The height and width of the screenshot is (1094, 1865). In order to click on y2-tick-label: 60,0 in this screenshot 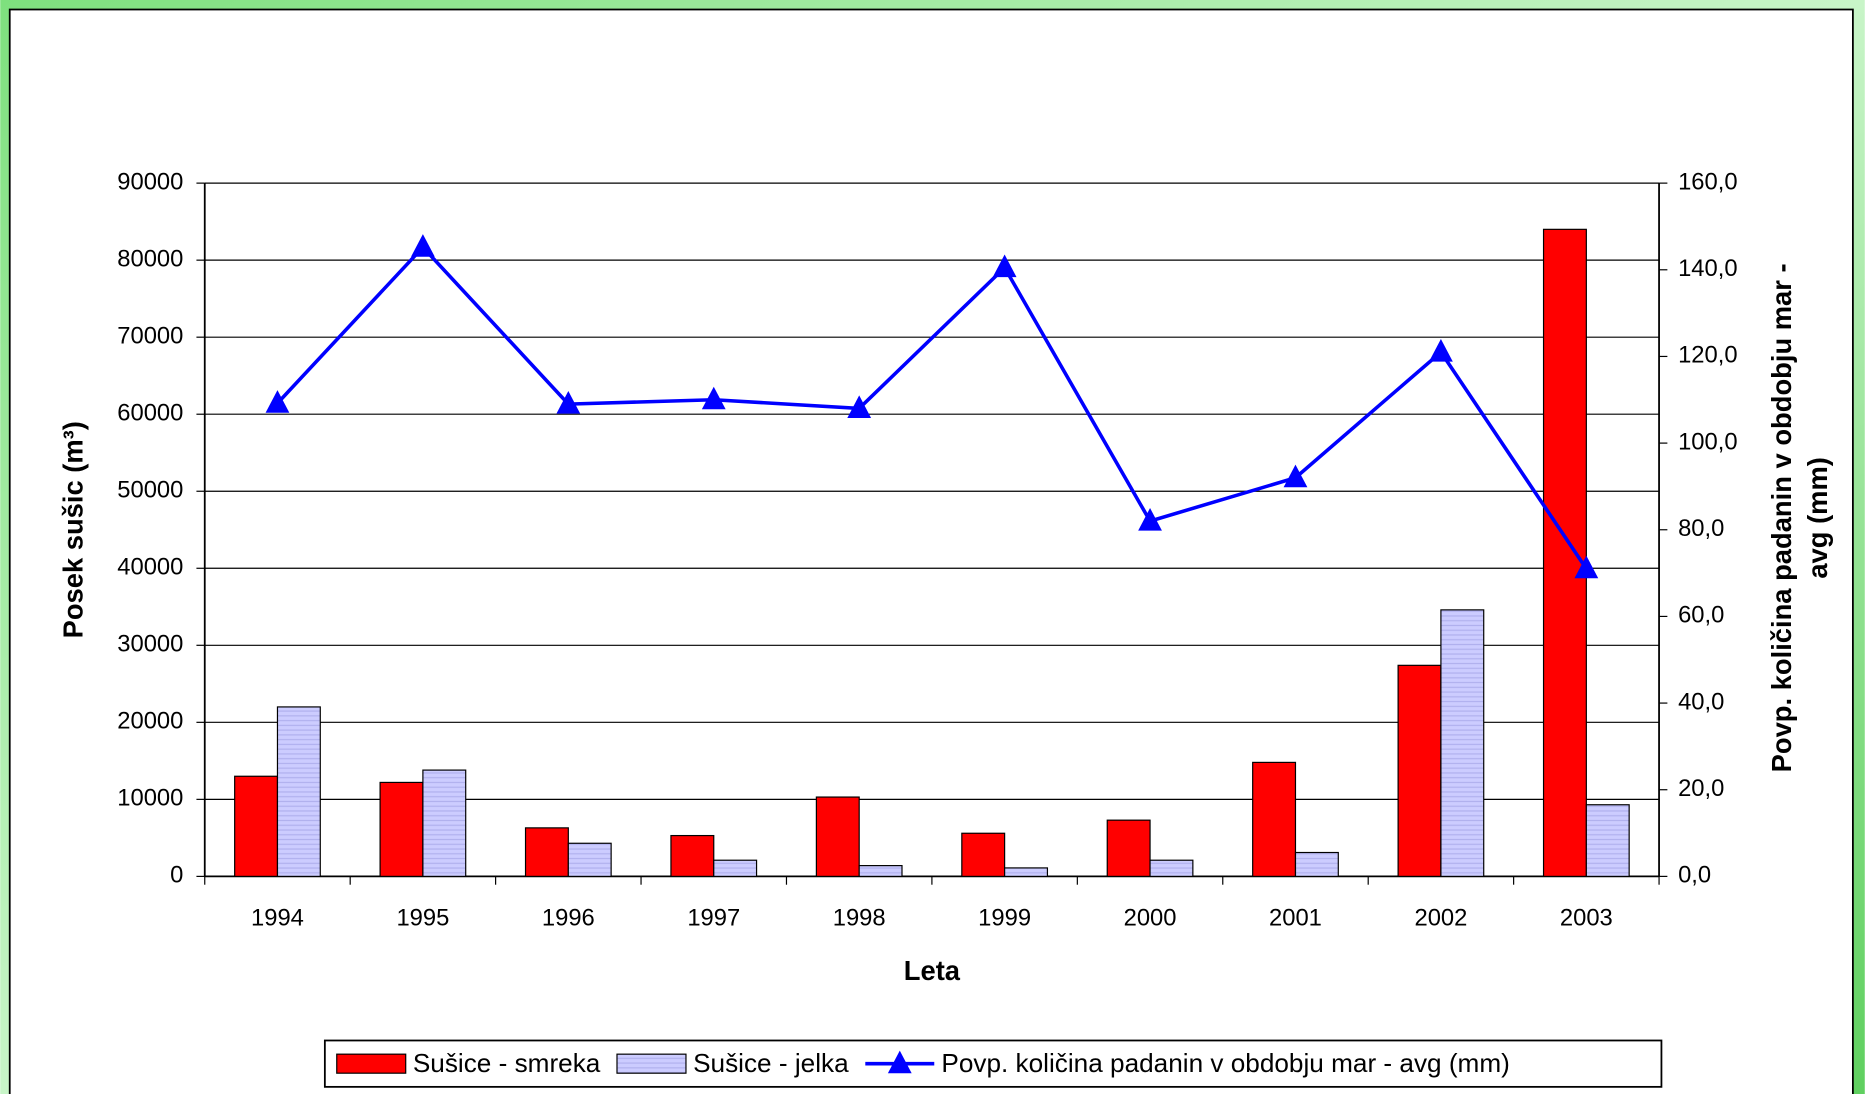, I will do `click(1701, 615)`.